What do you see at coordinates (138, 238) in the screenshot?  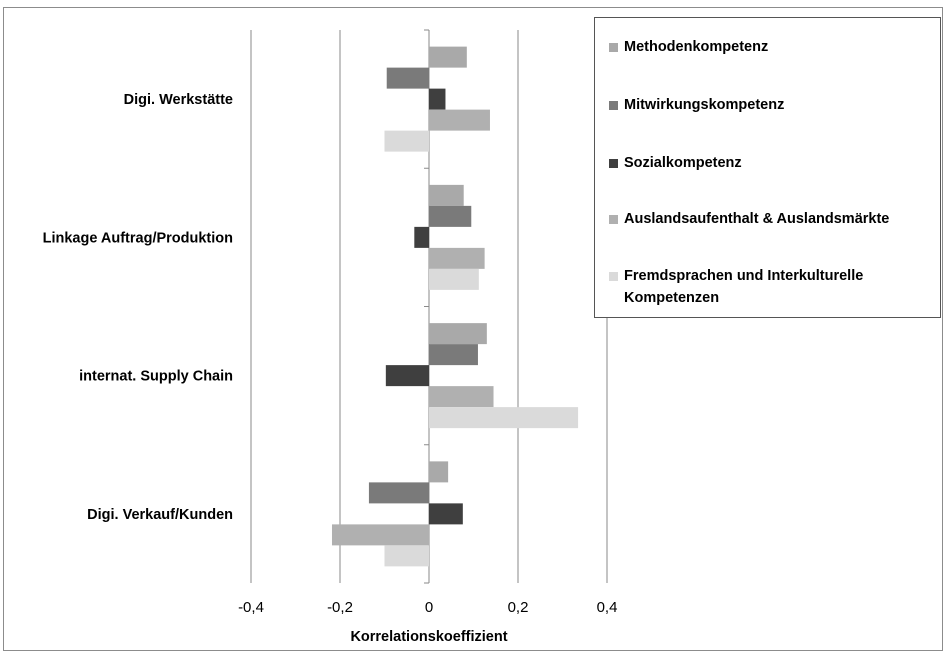 I see `category-label-1: Linkage Auftrag/Produktion` at bounding box center [138, 238].